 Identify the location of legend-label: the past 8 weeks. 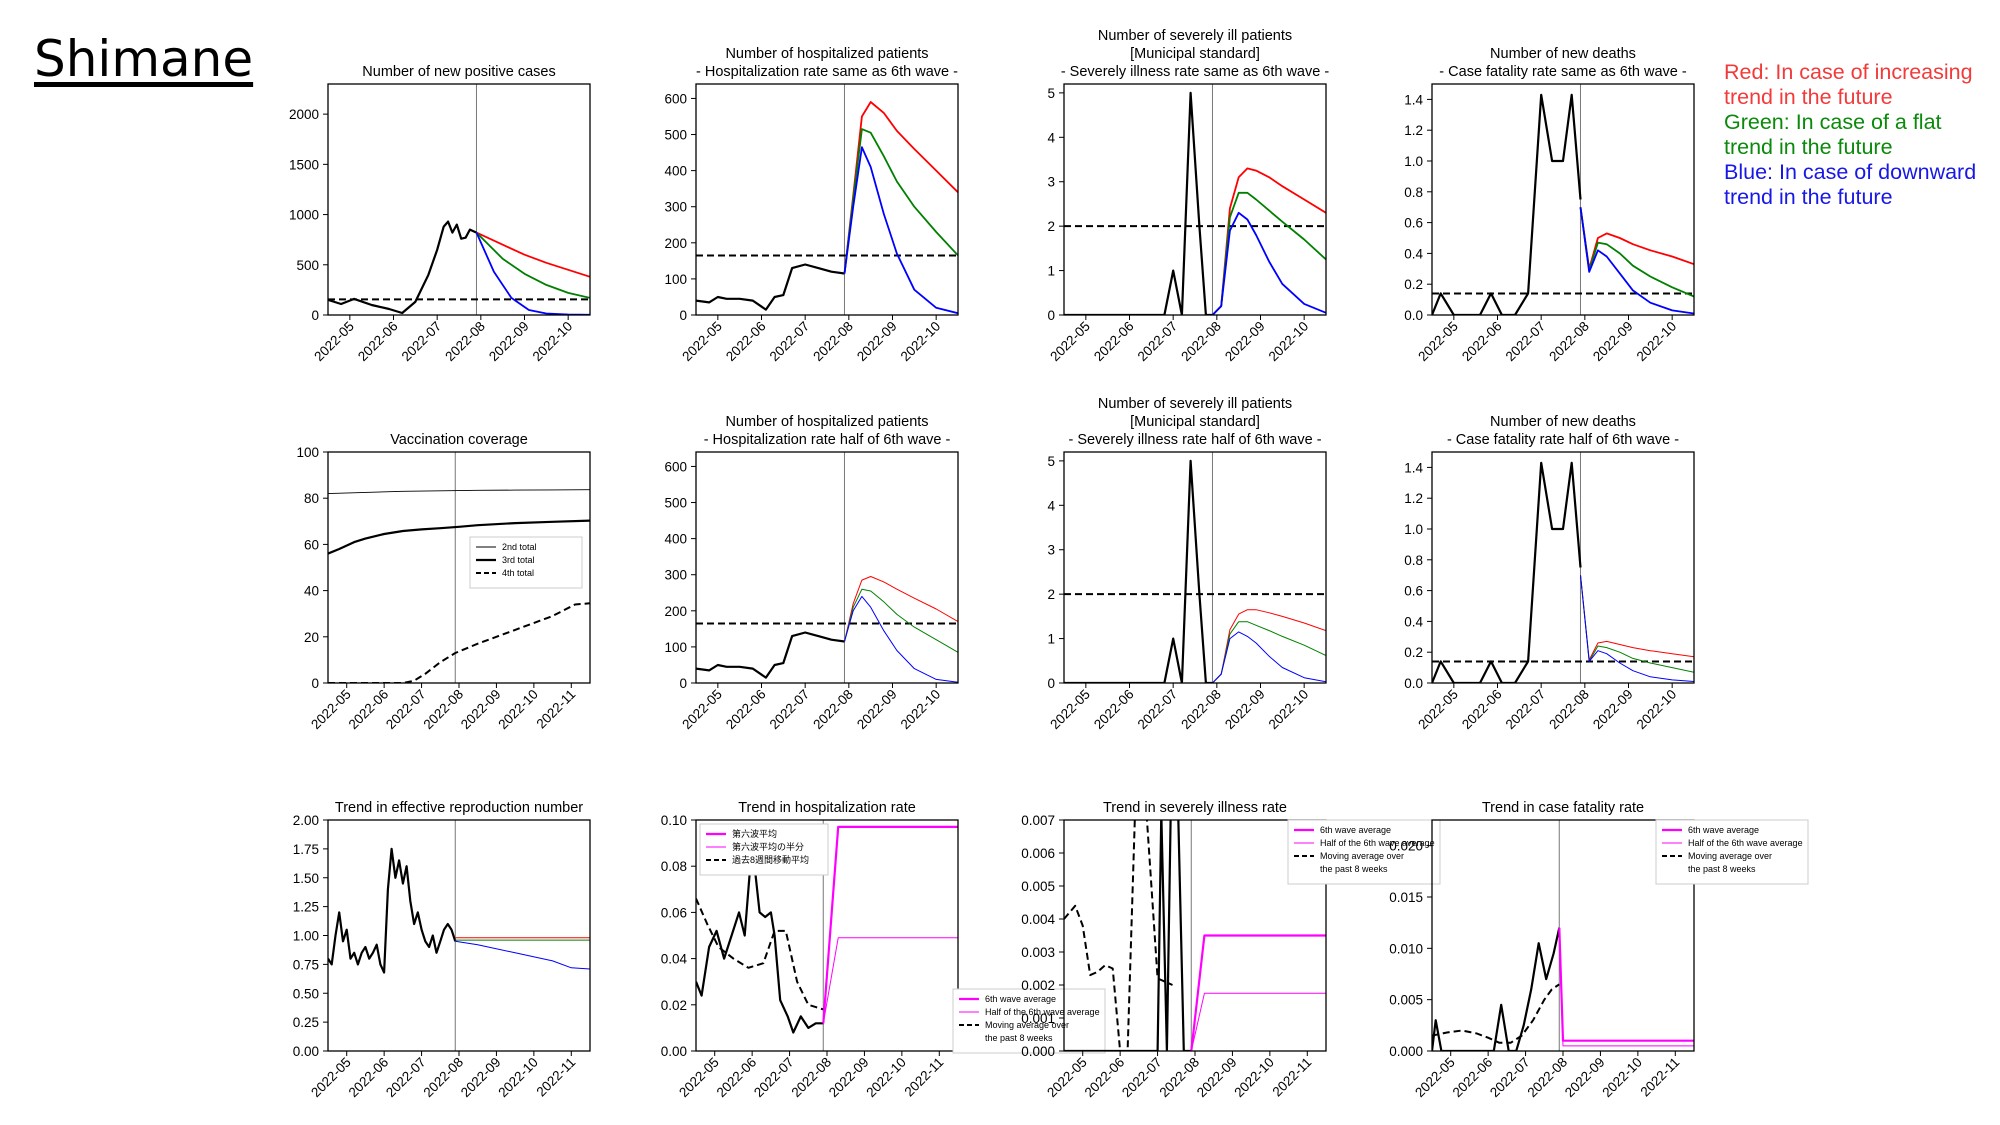
(1722, 869).